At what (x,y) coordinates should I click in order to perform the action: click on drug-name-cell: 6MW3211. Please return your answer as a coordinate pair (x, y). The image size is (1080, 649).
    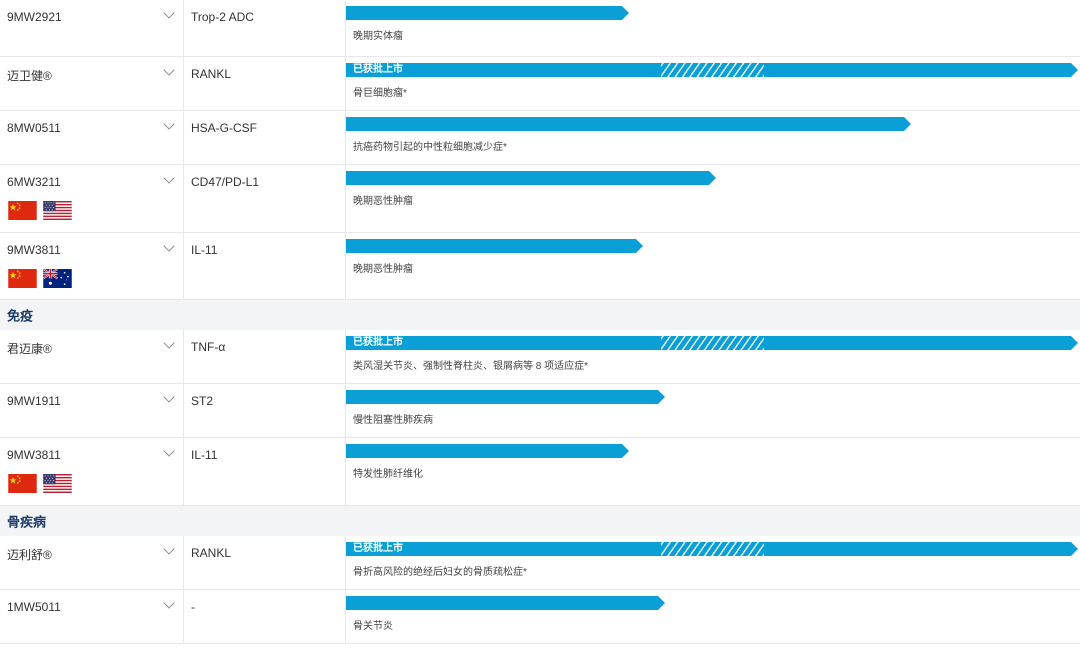
    Looking at the image, I should click on (92, 198).